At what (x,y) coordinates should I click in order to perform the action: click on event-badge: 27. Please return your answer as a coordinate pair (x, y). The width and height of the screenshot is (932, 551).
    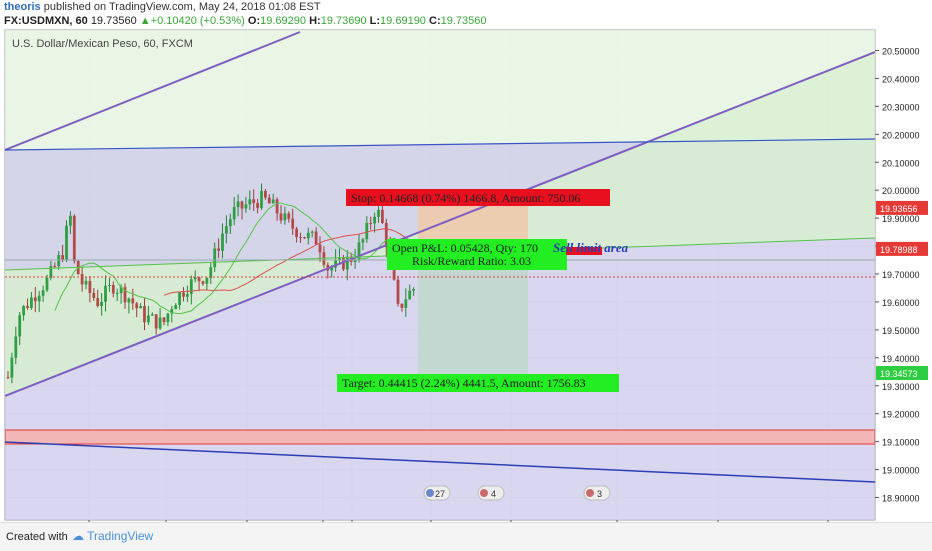
    Looking at the image, I should click on (437, 493).